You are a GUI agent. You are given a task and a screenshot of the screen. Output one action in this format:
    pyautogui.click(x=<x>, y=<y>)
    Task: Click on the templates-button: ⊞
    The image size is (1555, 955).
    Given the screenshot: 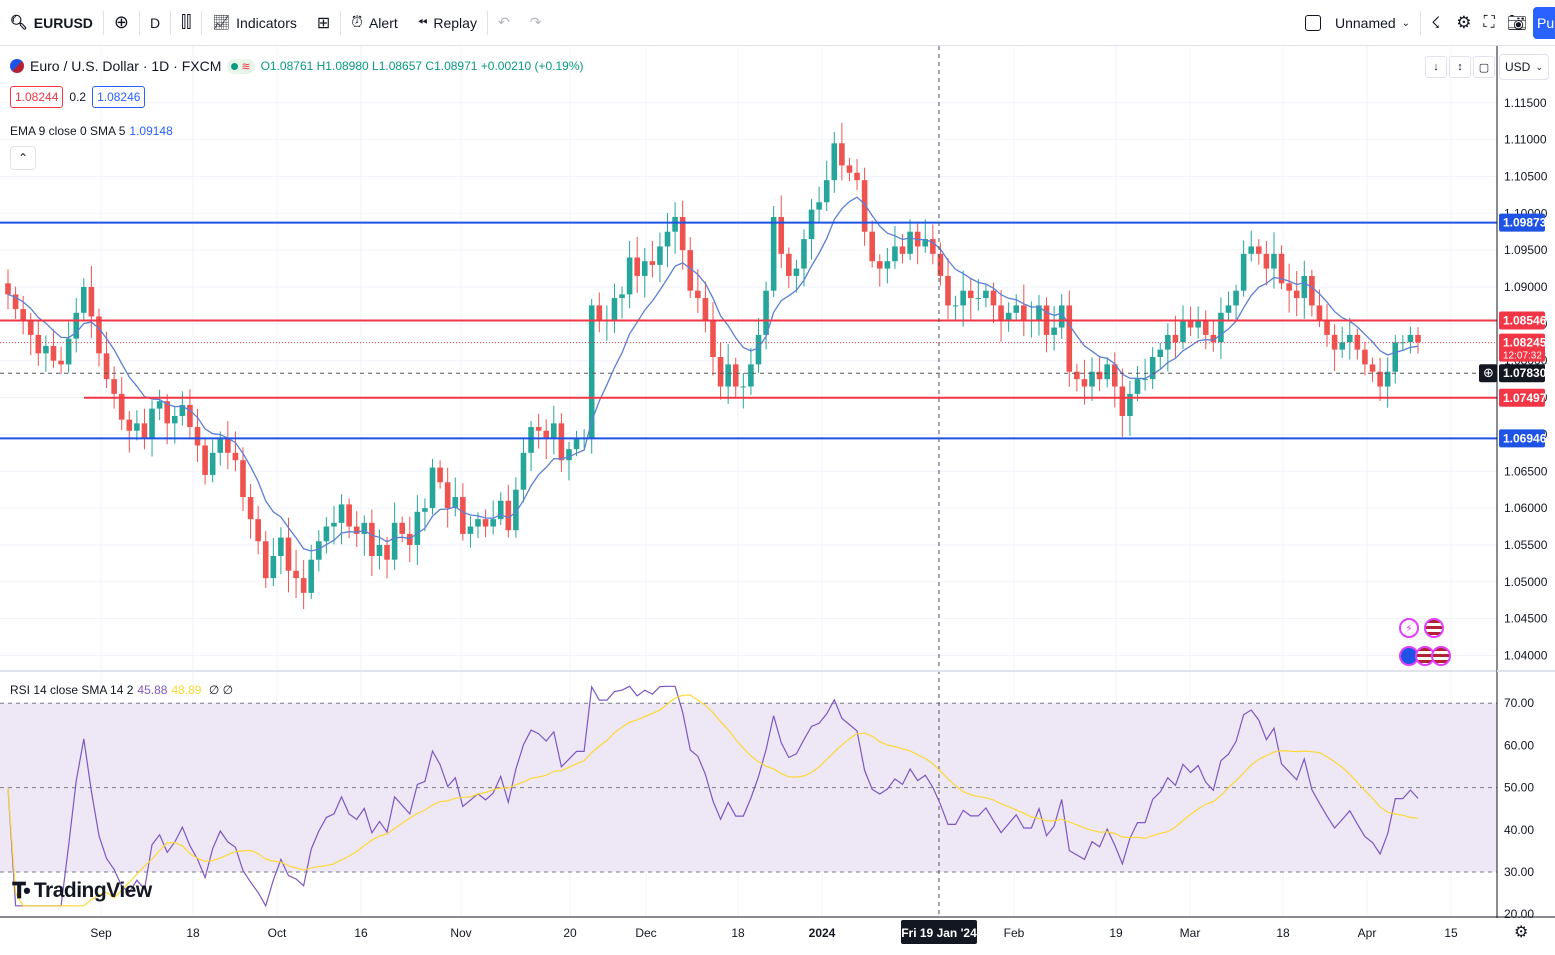 What is the action you would take?
    pyautogui.click(x=323, y=23)
    